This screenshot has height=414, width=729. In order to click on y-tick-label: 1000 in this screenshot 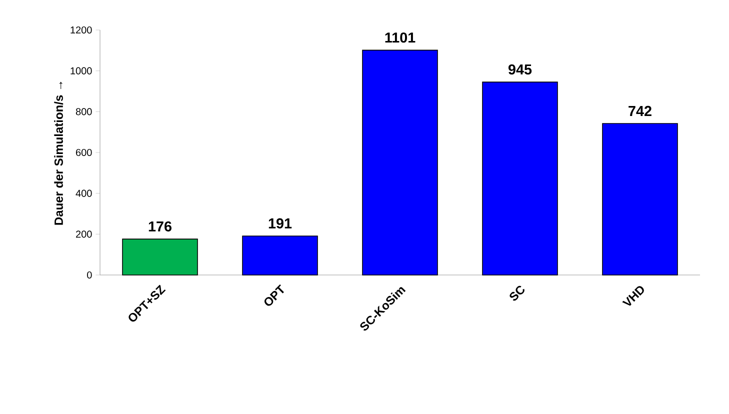, I will do `click(81, 70)`.